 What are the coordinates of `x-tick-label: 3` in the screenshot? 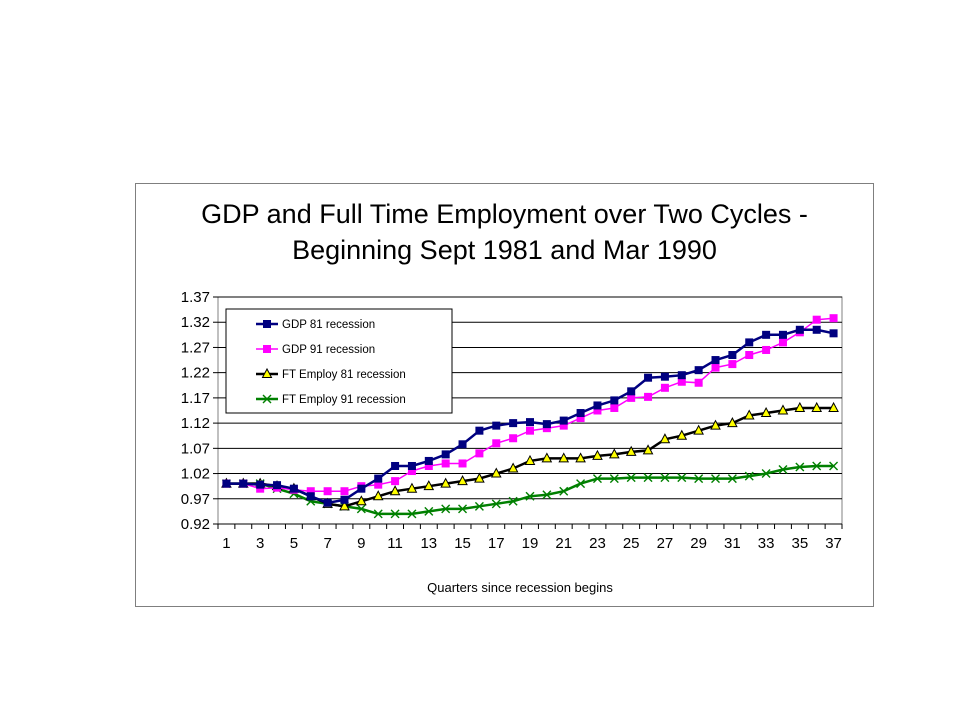 It's located at (260, 543).